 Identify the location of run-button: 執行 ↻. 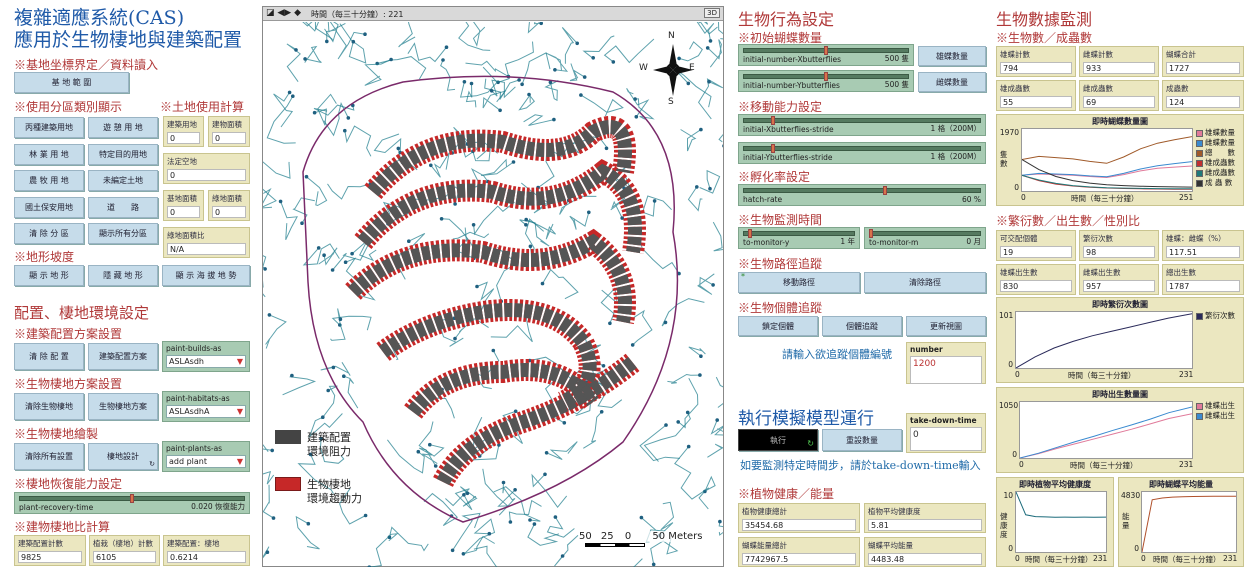
(778, 440).